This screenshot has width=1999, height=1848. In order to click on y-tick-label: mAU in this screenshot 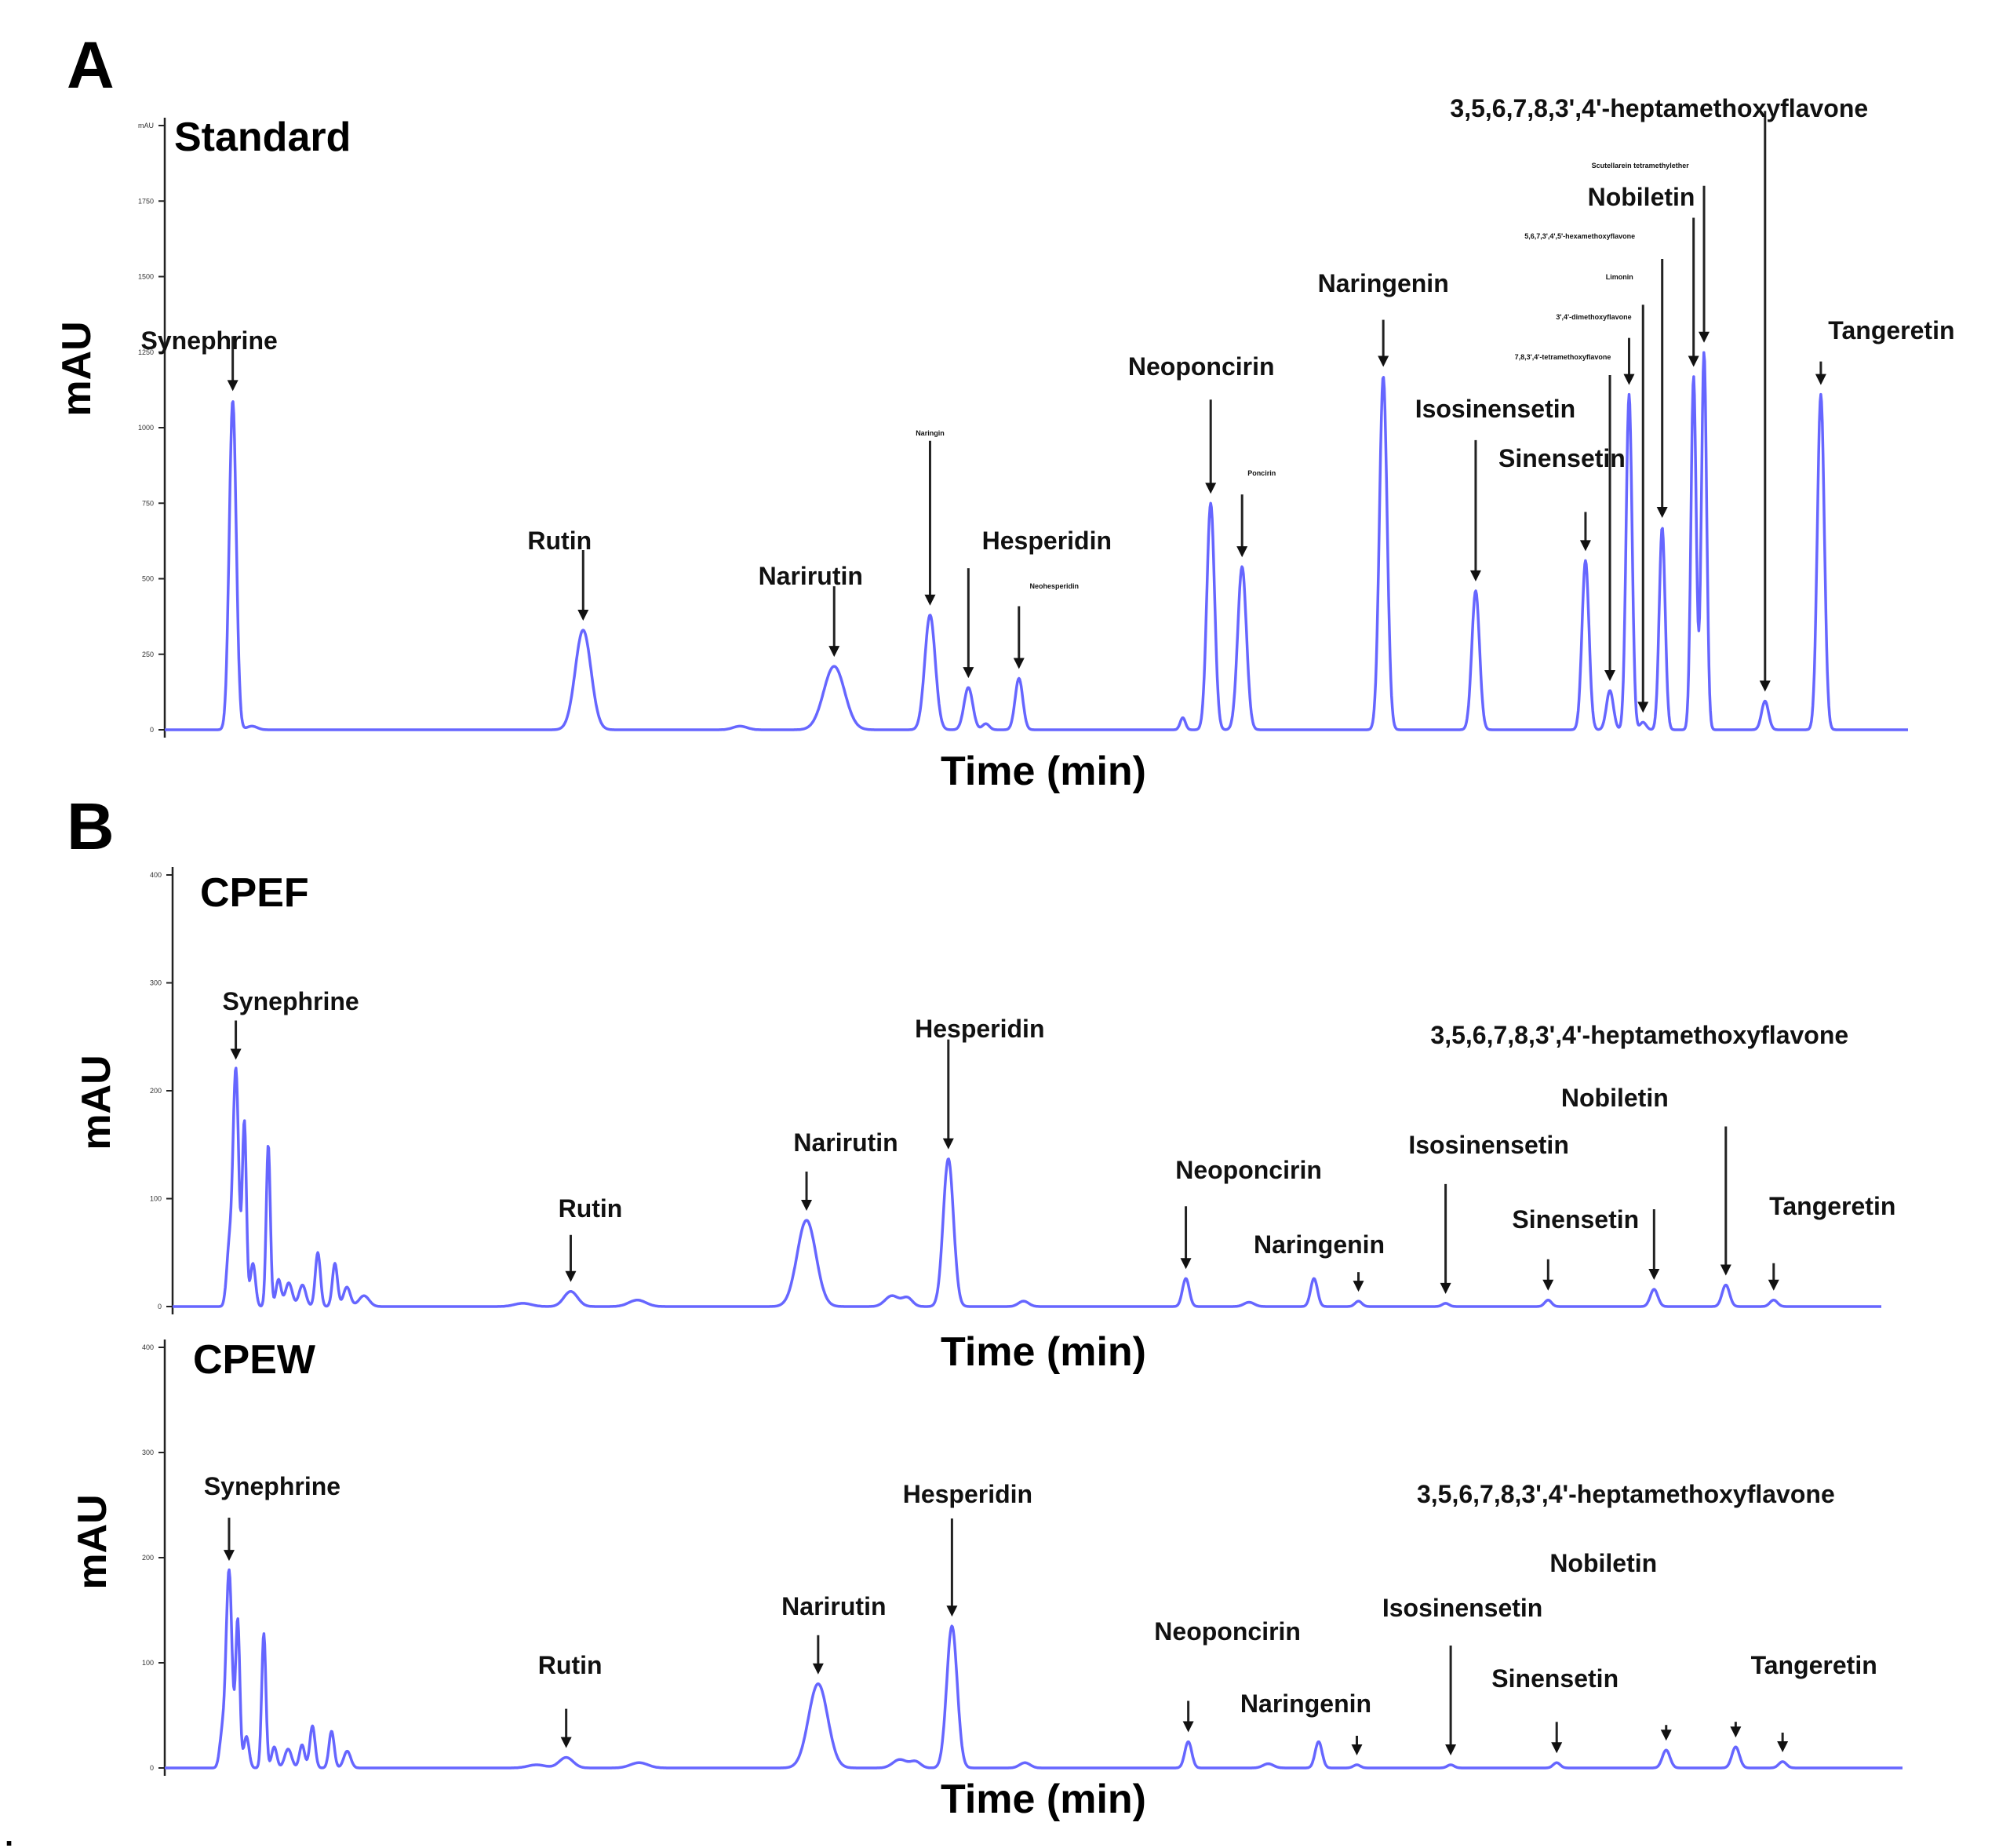, I will do `click(146, 125)`.